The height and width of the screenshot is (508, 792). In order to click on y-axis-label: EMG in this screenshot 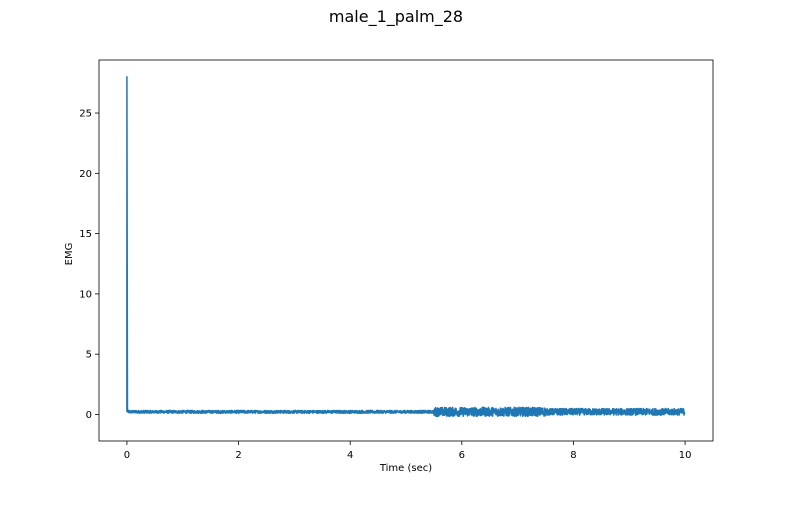, I will do `click(69, 254)`.